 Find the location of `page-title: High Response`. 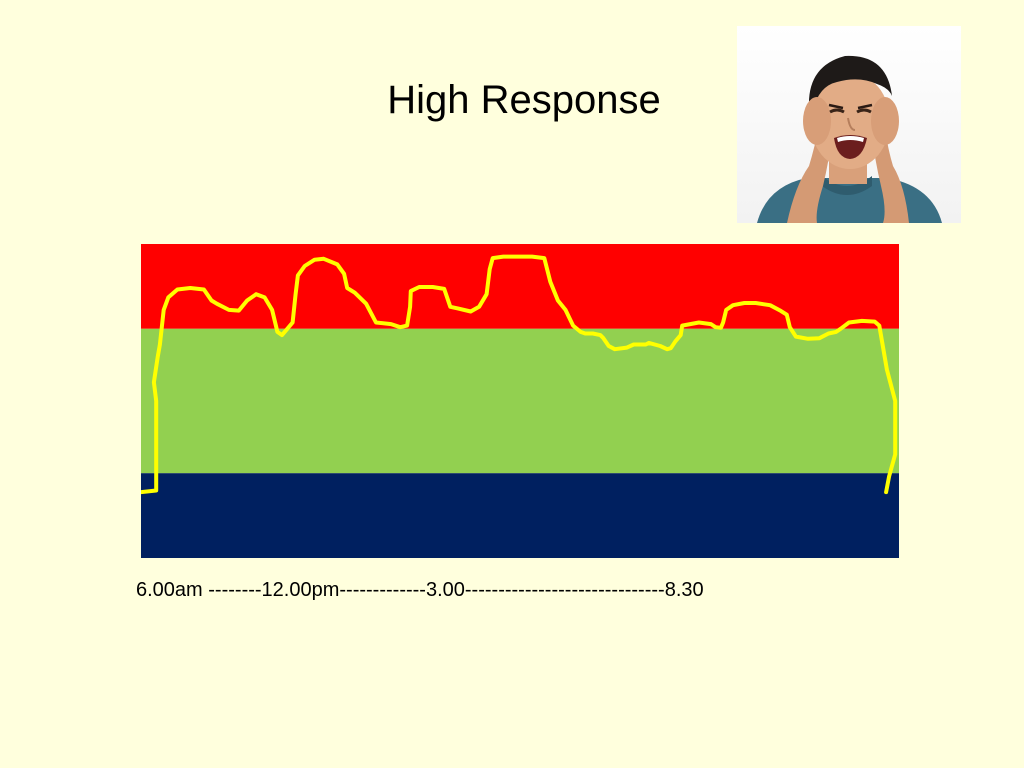

page-title: High Response is located at coordinates (524, 100).